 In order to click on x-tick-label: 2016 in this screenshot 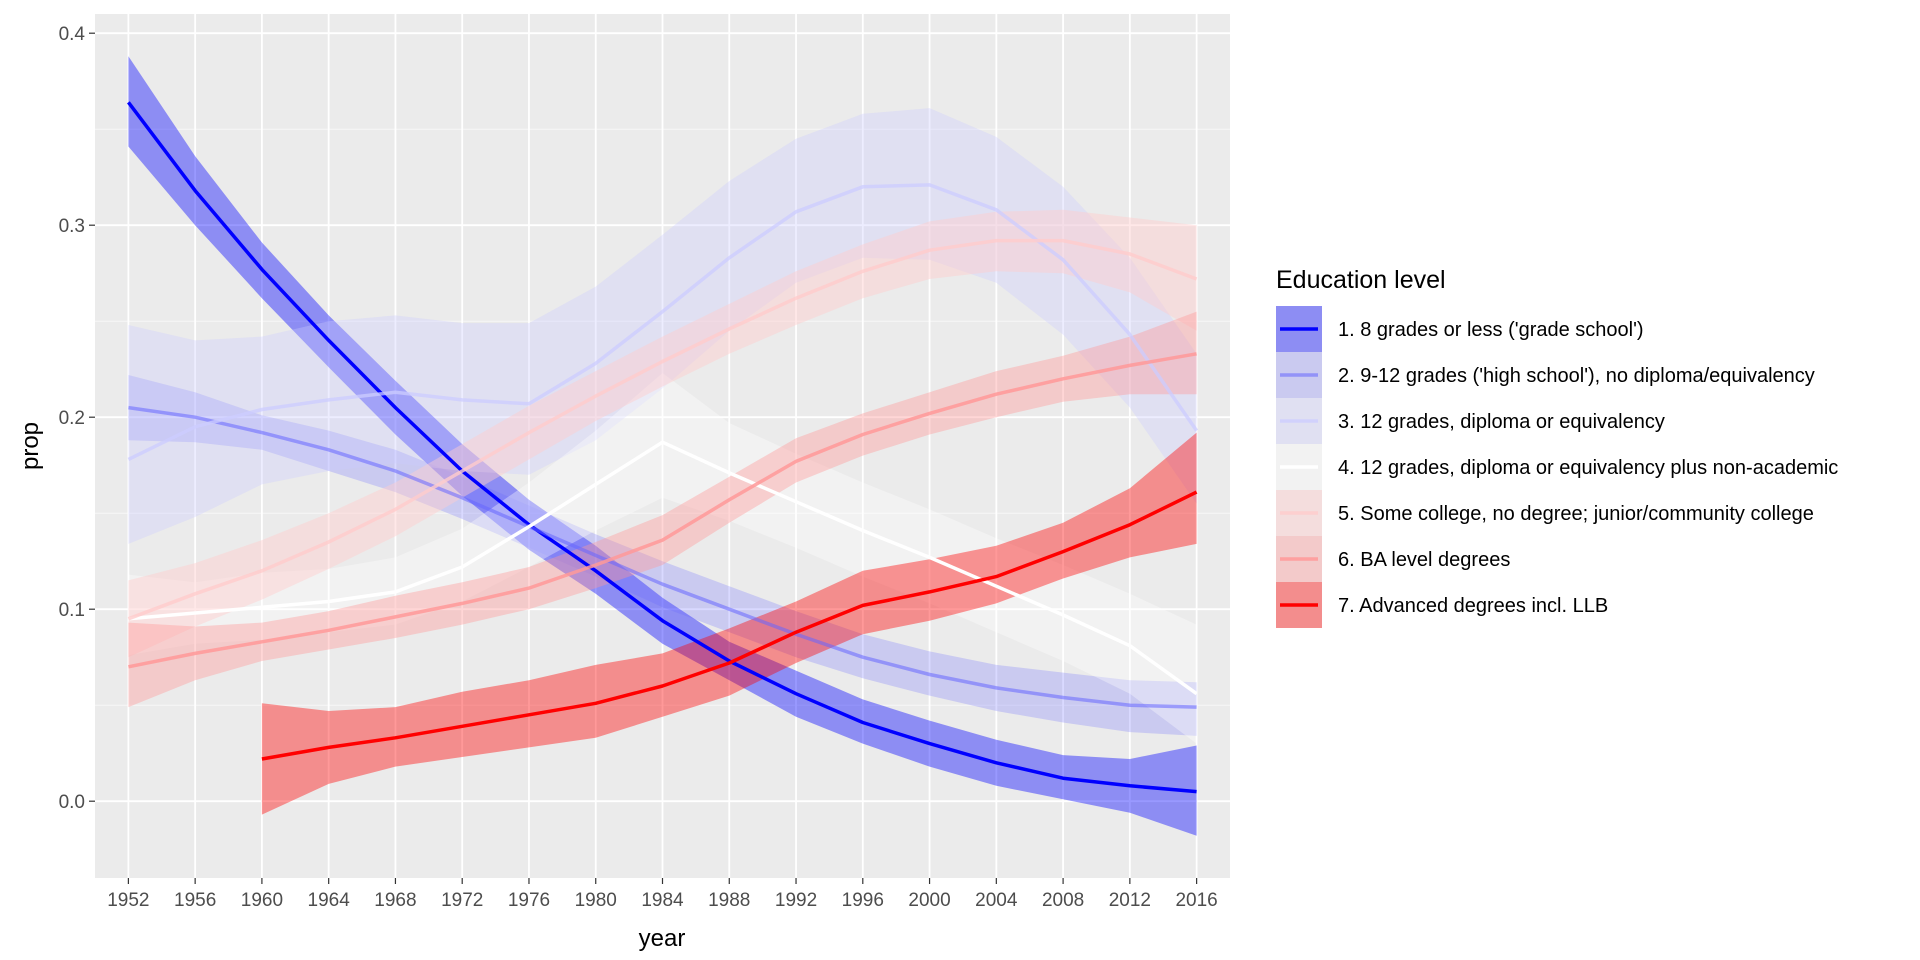, I will do `click(1196, 900)`.